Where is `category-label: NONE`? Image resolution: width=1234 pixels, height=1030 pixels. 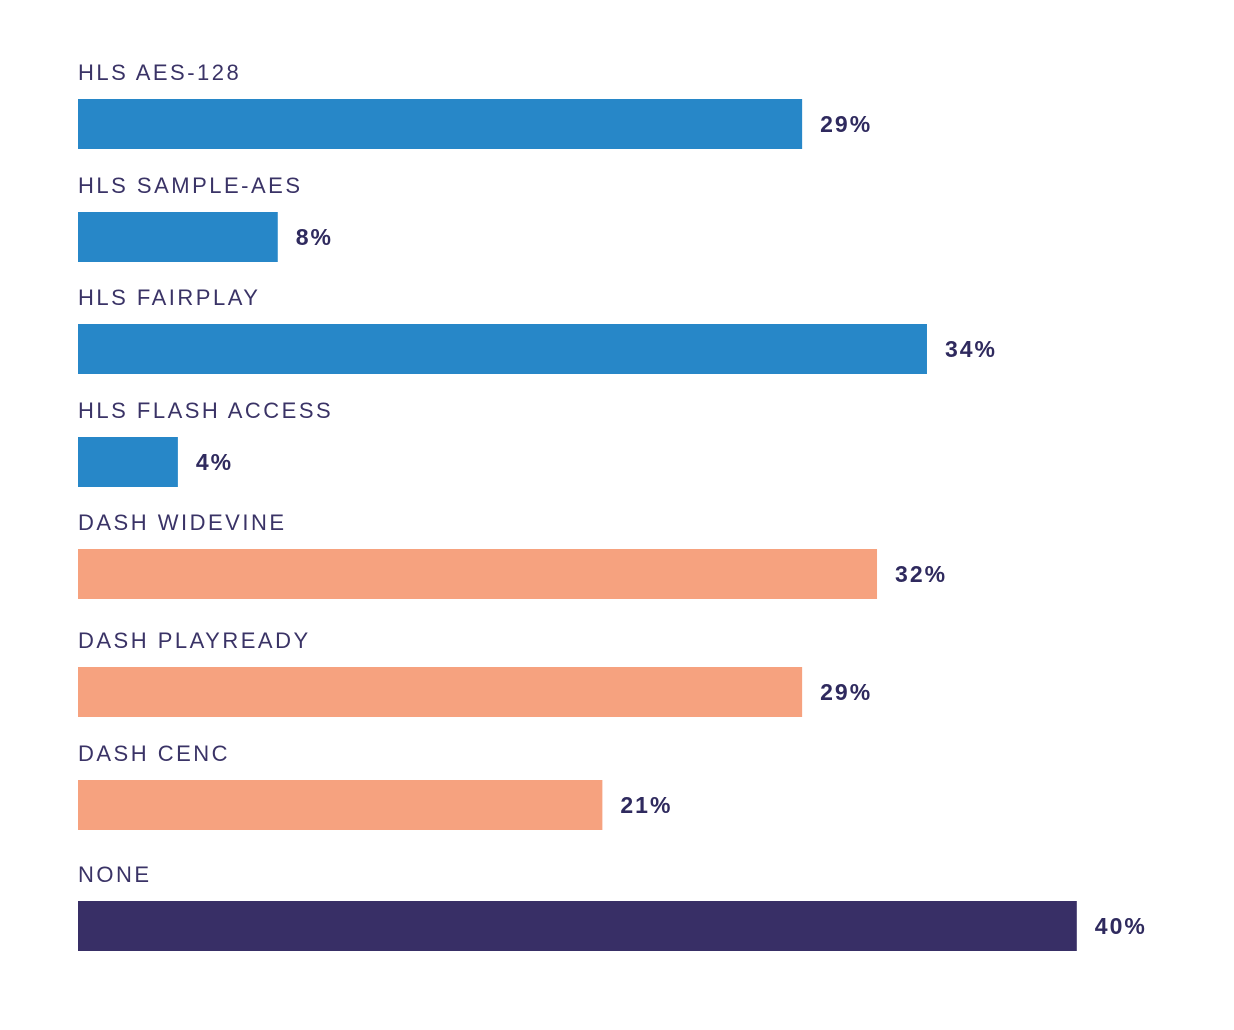 category-label: NONE is located at coordinates (115, 874).